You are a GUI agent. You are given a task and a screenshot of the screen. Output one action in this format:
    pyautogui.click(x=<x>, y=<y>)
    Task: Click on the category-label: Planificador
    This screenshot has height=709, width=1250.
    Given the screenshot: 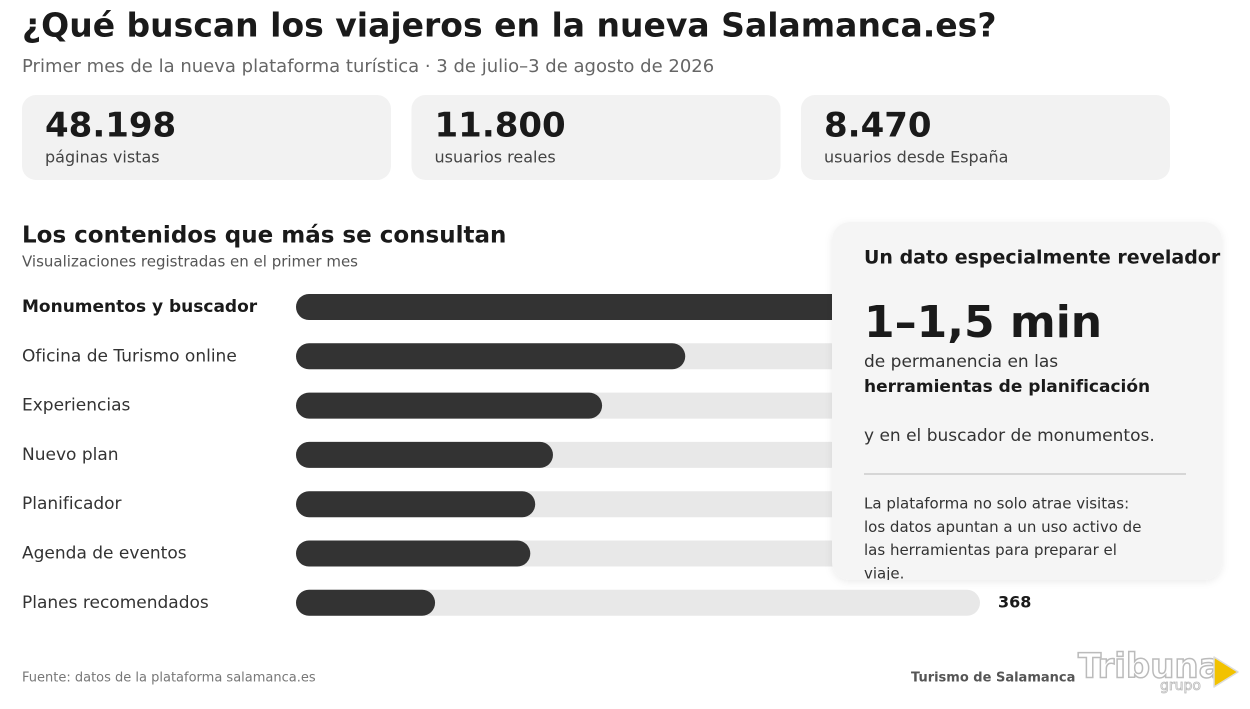 What is the action you would take?
    pyautogui.click(x=72, y=504)
    